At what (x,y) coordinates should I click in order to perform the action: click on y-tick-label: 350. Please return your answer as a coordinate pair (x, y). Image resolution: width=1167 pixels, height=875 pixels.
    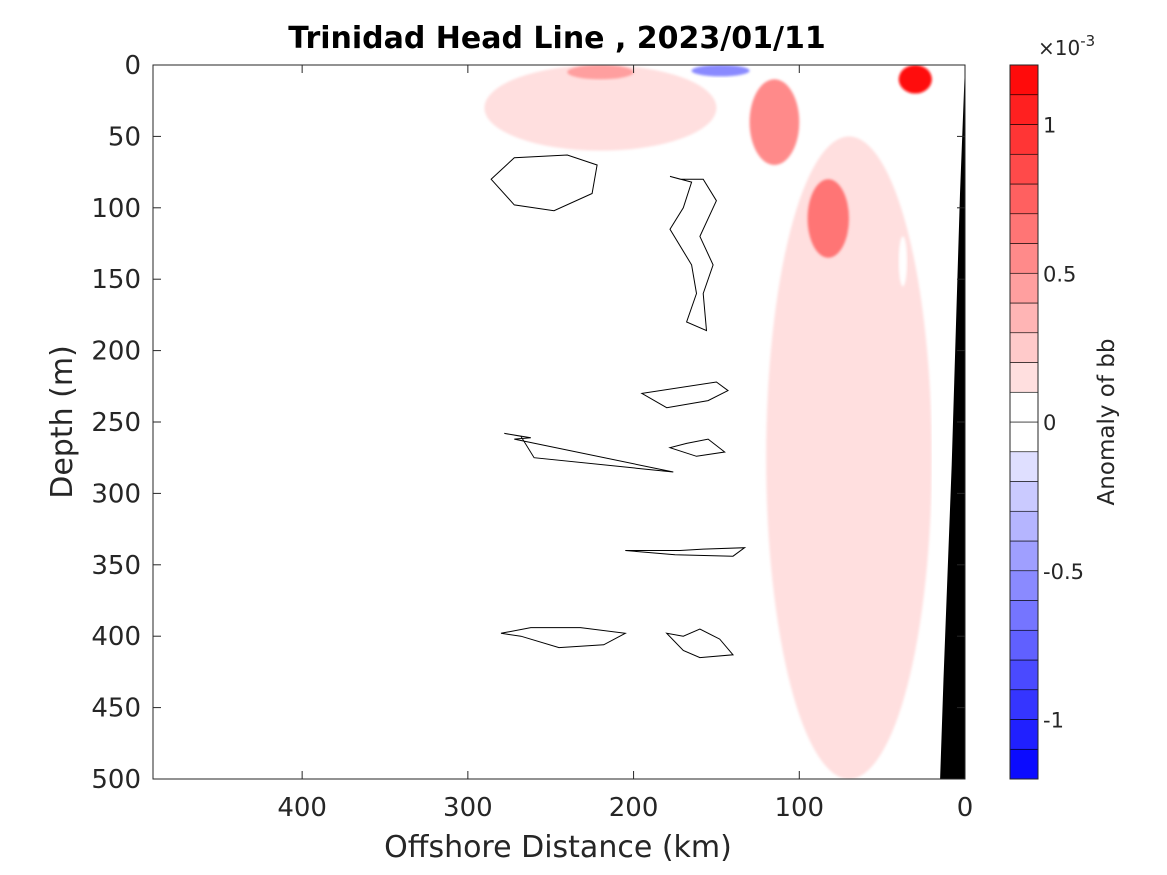
    Looking at the image, I should click on (116, 566).